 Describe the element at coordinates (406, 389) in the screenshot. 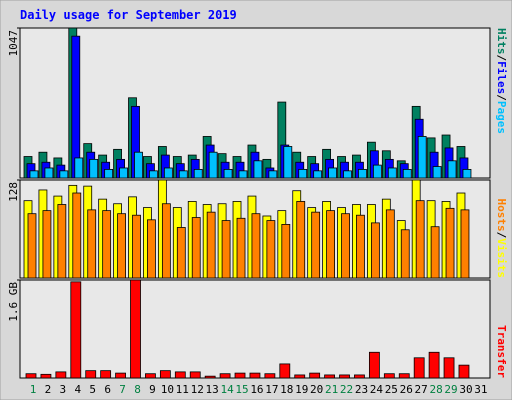

I see `x-tick-label: 26` at that location.